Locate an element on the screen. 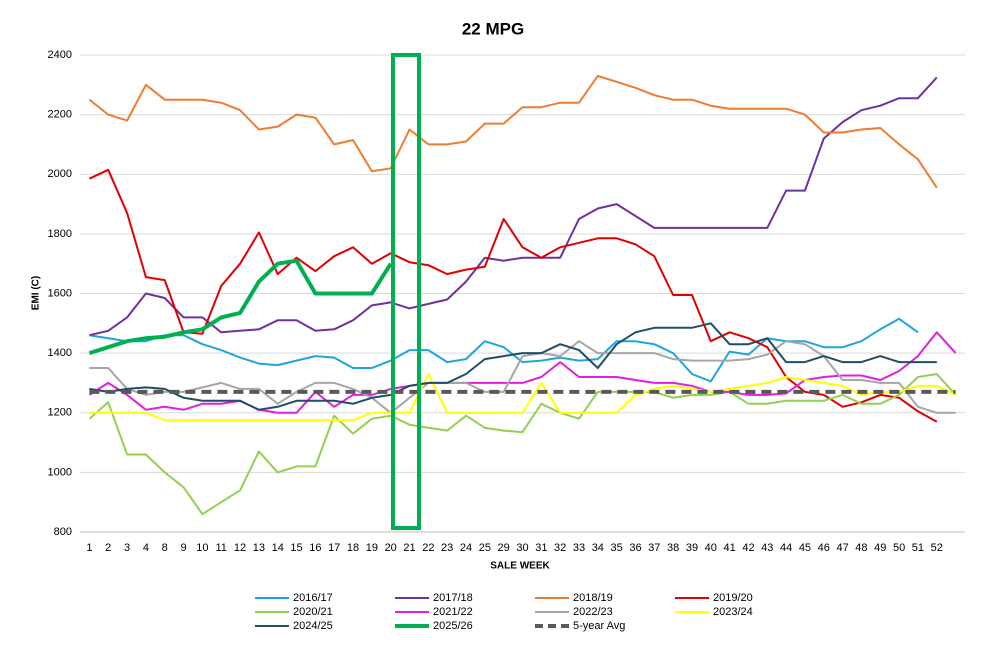 The image size is (987, 653). x-tick-label: 13 is located at coordinates (259, 548).